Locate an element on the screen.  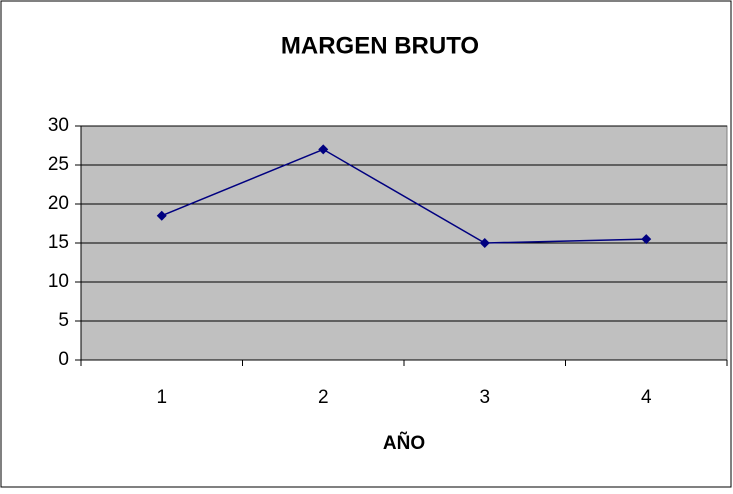
x-axis-title: AÑO is located at coordinates (404, 443).